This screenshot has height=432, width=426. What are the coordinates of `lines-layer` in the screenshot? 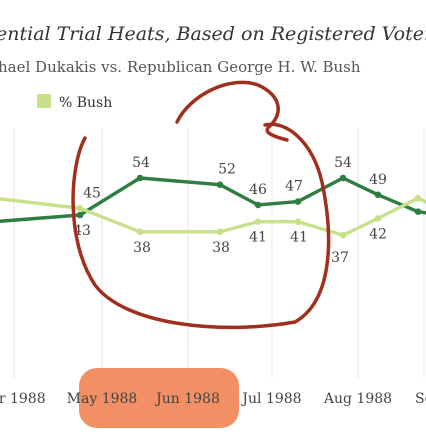 It's located at (213, 206).